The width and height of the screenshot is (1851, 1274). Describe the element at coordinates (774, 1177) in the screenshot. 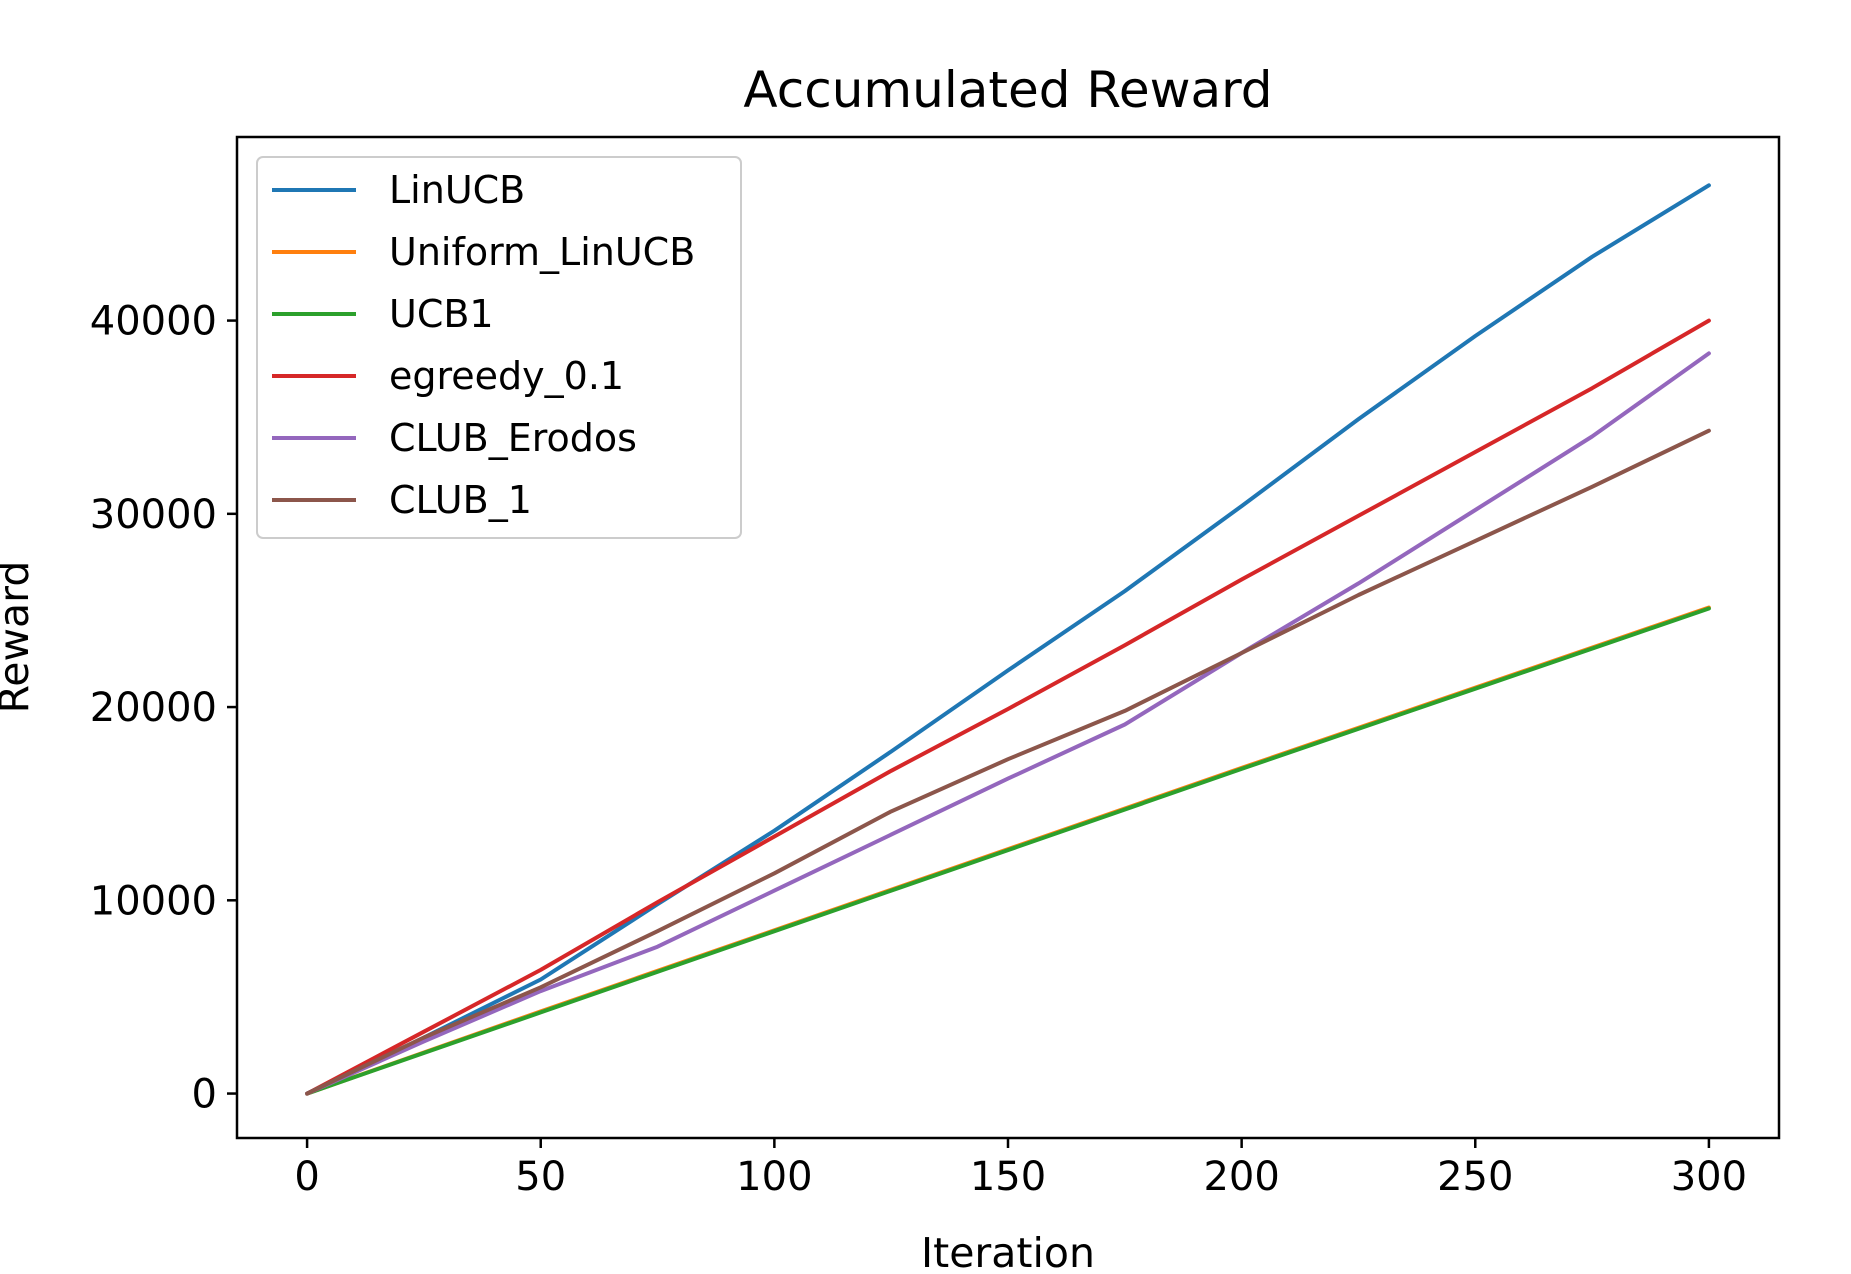

I see `x-tick-label: 100` at that location.